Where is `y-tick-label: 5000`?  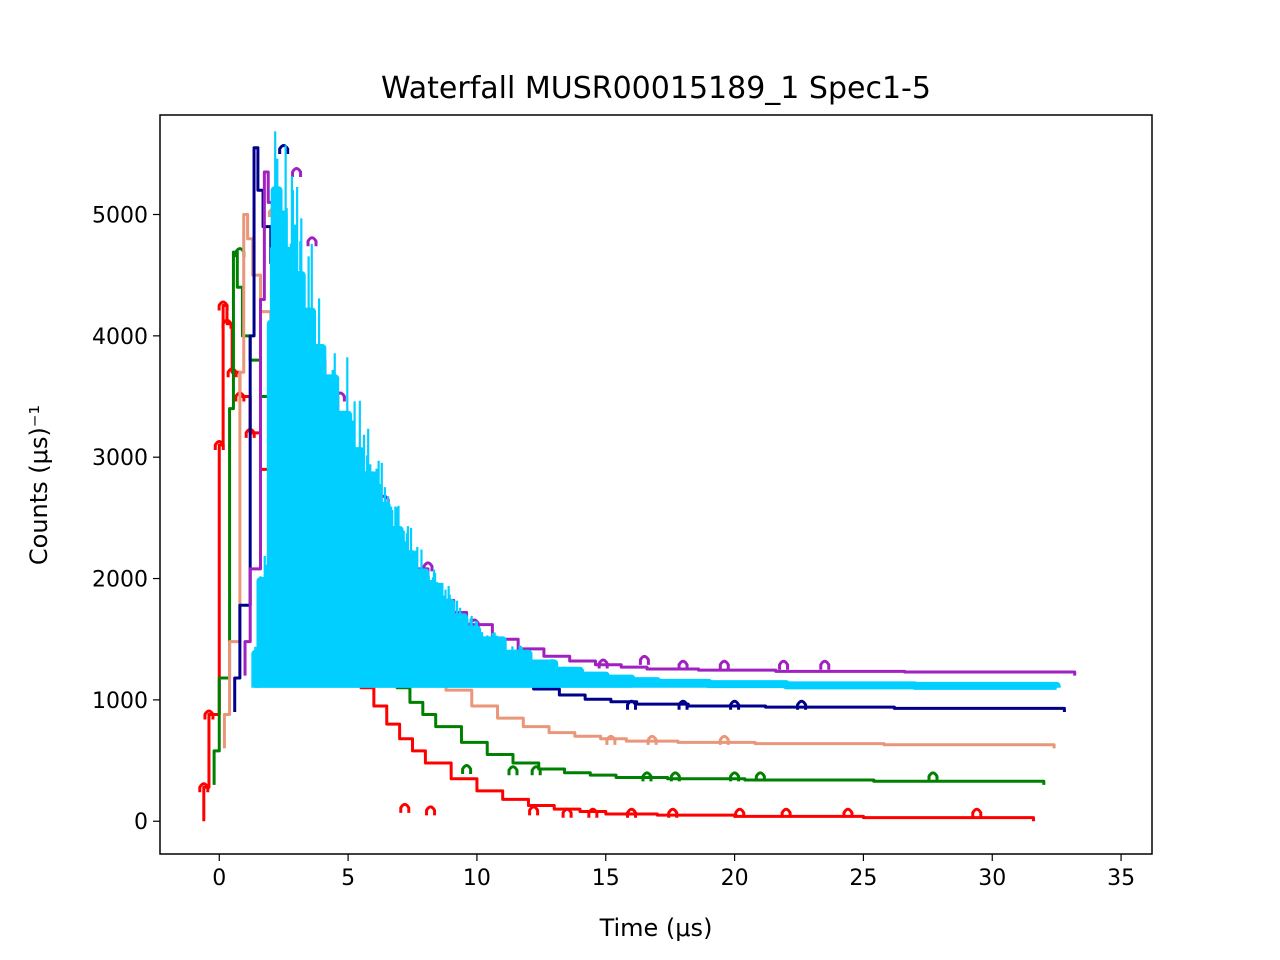
y-tick-label: 5000 is located at coordinates (120, 216).